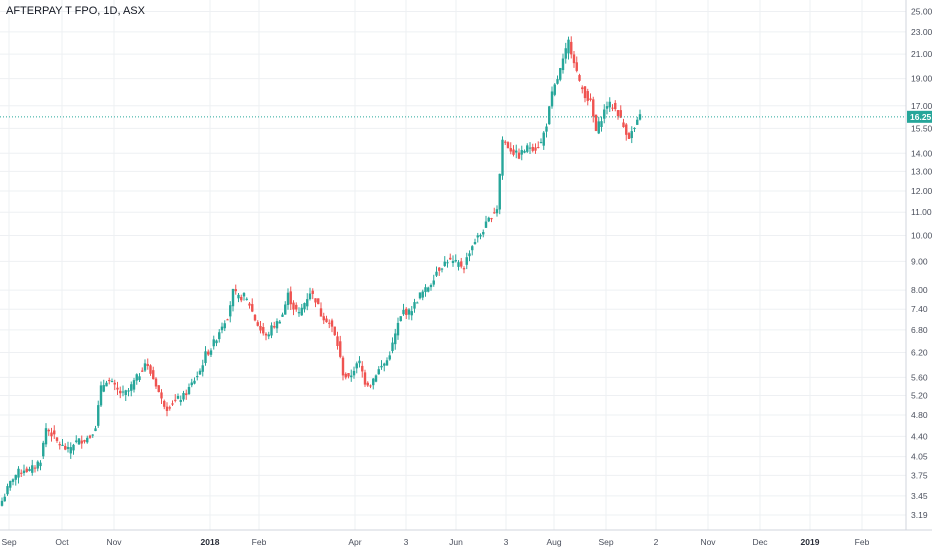 The height and width of the screenshot is (550, 932). Describe the element at coordinates (466, 116) in the screenshot. I see `last-price-line: 16.25` at that location.